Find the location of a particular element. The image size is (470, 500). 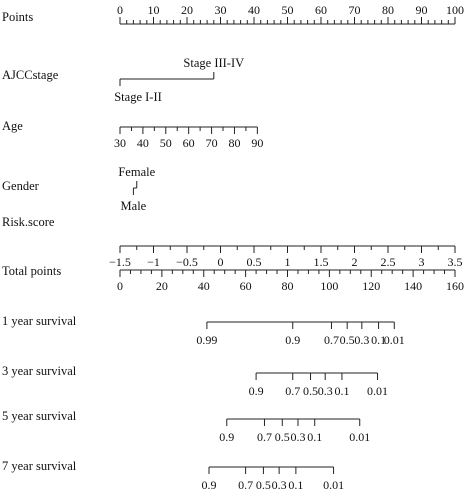

1-year-survival-tick-label: 0.3 is located at coordinates (361, 340).